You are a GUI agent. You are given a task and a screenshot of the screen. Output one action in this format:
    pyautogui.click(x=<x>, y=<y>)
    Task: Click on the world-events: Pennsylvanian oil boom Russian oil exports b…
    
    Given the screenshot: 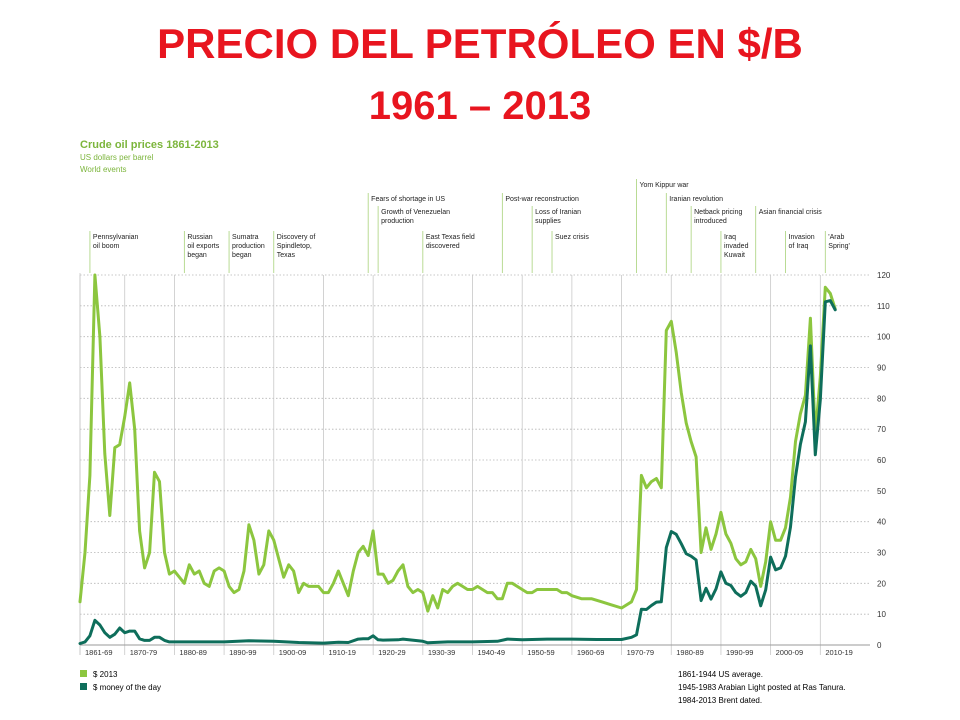 What is the action you would take?
    pyautogui.click(x=469, y=226)
    